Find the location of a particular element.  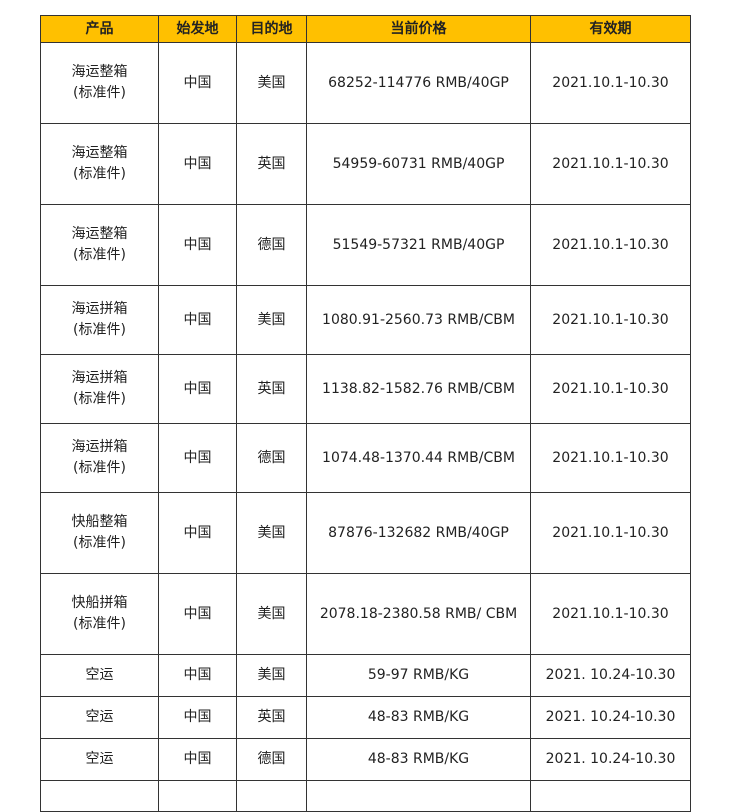

cell-price: 59-97 RMB/KG is located at coordinates (418, 675).